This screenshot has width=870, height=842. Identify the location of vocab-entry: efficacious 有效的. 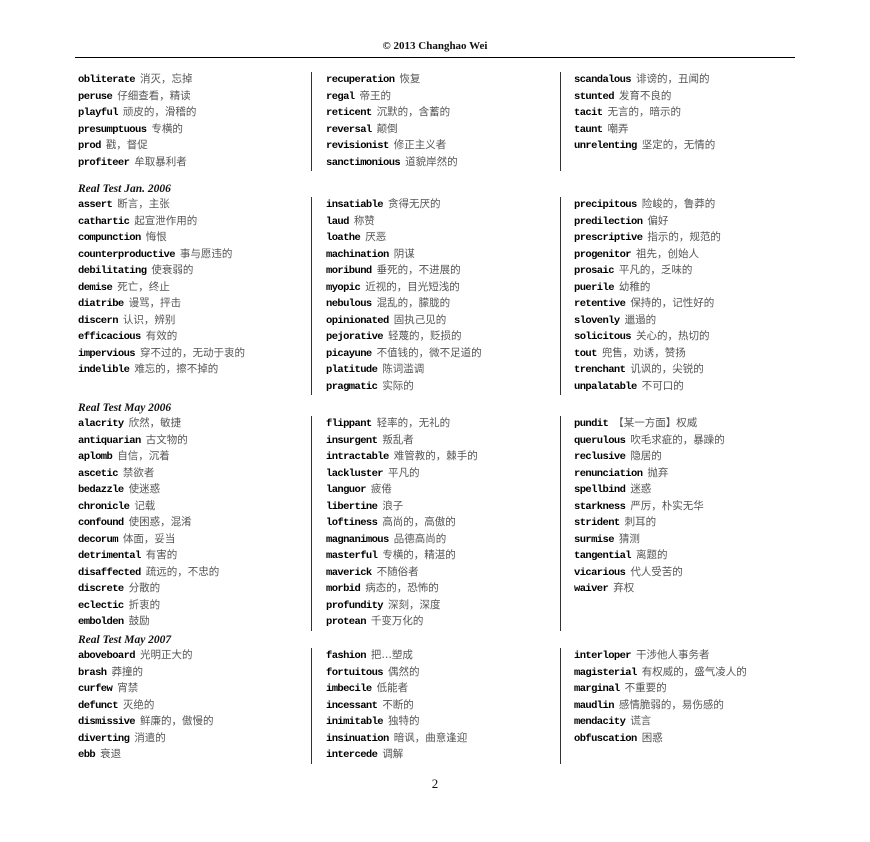
(191, 337).